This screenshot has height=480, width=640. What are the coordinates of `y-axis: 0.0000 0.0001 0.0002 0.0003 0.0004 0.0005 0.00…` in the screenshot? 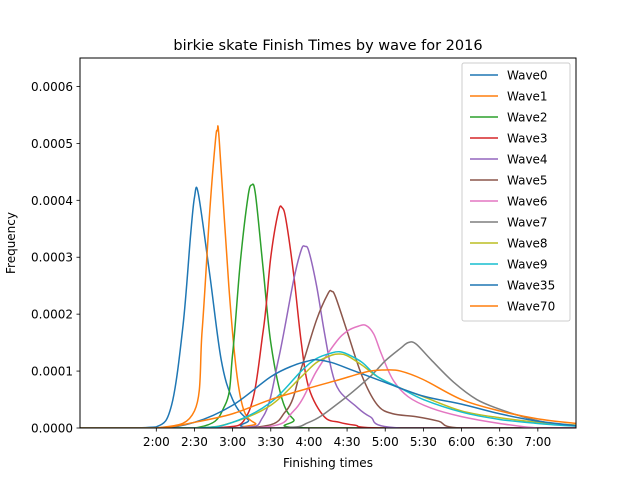 It's located at (55, 258).